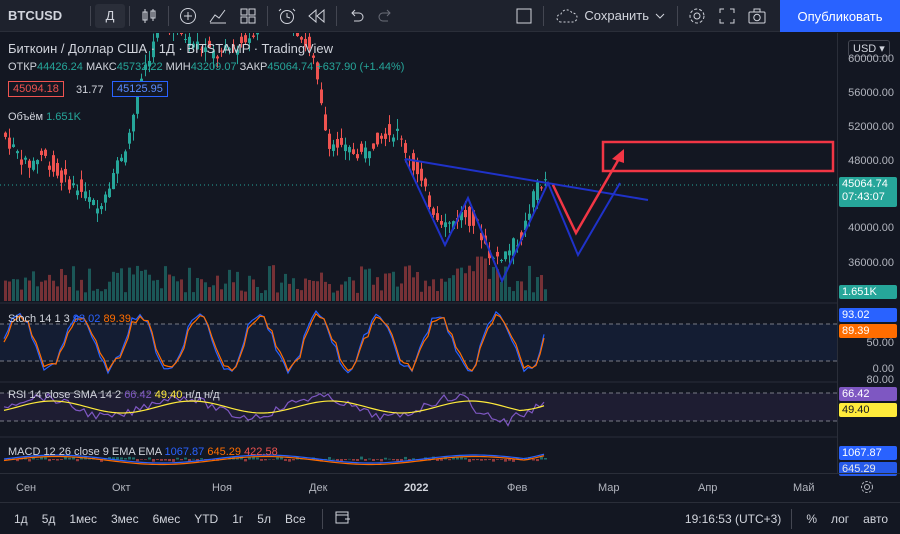 The image size is (900, 534). I want to click on auto-toggle: авто, so click(875, 518).